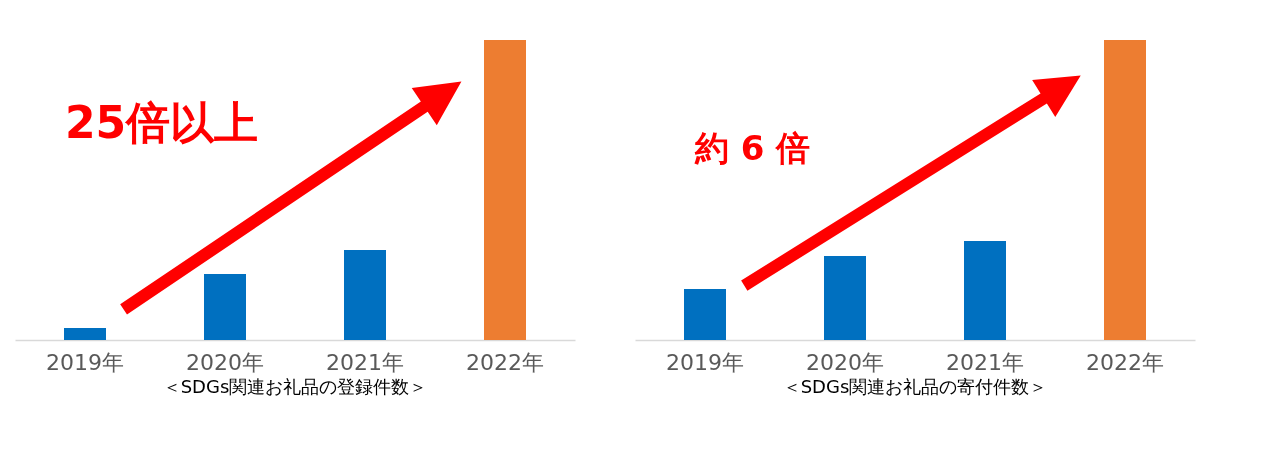 The width and height of the screenshot is (1280, 473). Describe the element at coordinates (295, 386) in the screenshot. I see `text: ＜SDGs関連お礼品の登録件数＞` at that location.